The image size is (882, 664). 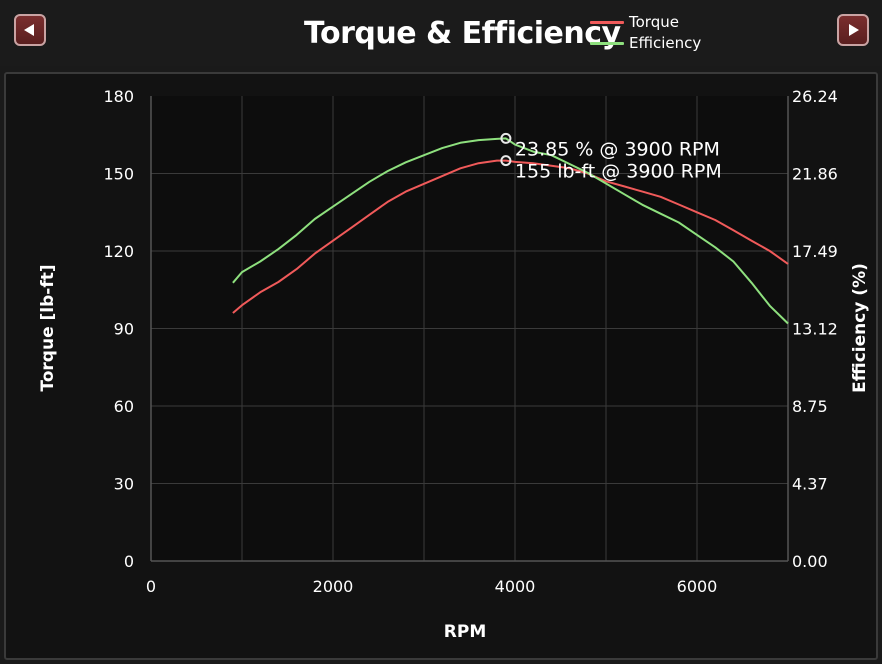 What do you see at coordinates (129, 561) in the screenshot?
I see `y-tick-label-left: 0` at bounding box center [129, 561].